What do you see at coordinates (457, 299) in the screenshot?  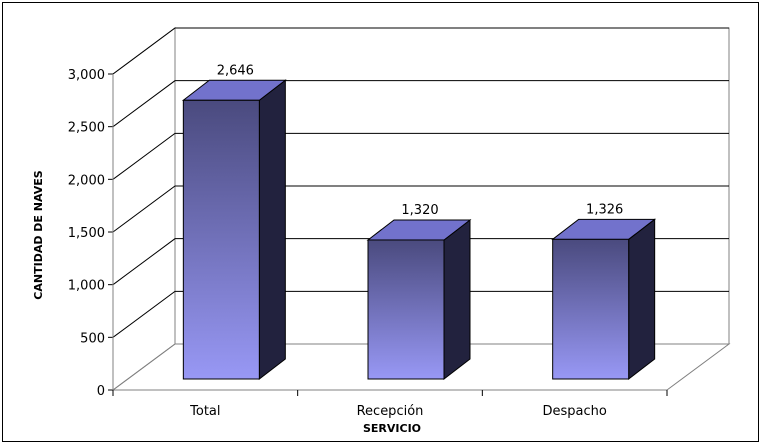 I see `bar-side-Recepción` at bounding box center [457, 299].